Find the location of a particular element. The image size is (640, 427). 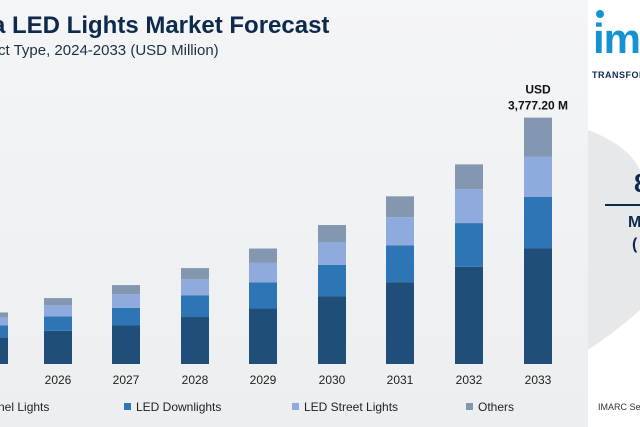

x-tick-label: 2029 is located at coordinates (263, 380).